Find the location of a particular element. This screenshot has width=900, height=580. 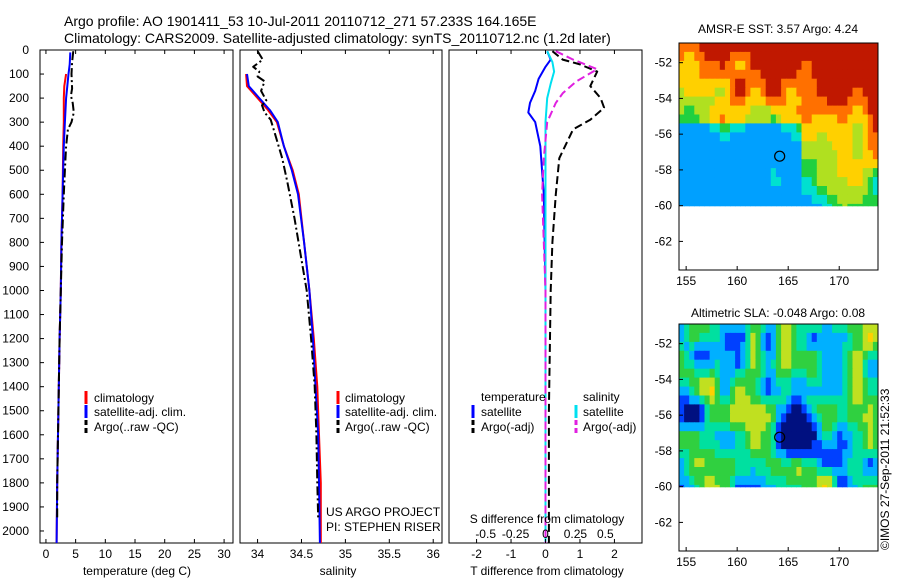

y-tick-label: -58 is located at coordinates (664, 451).